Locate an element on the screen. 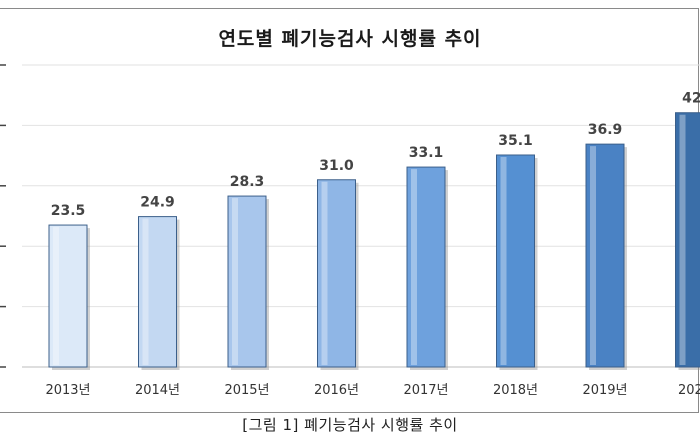 This screenshot has width=700, height=440. x-tick-label: 2020 is located at coordinates (689, 390).